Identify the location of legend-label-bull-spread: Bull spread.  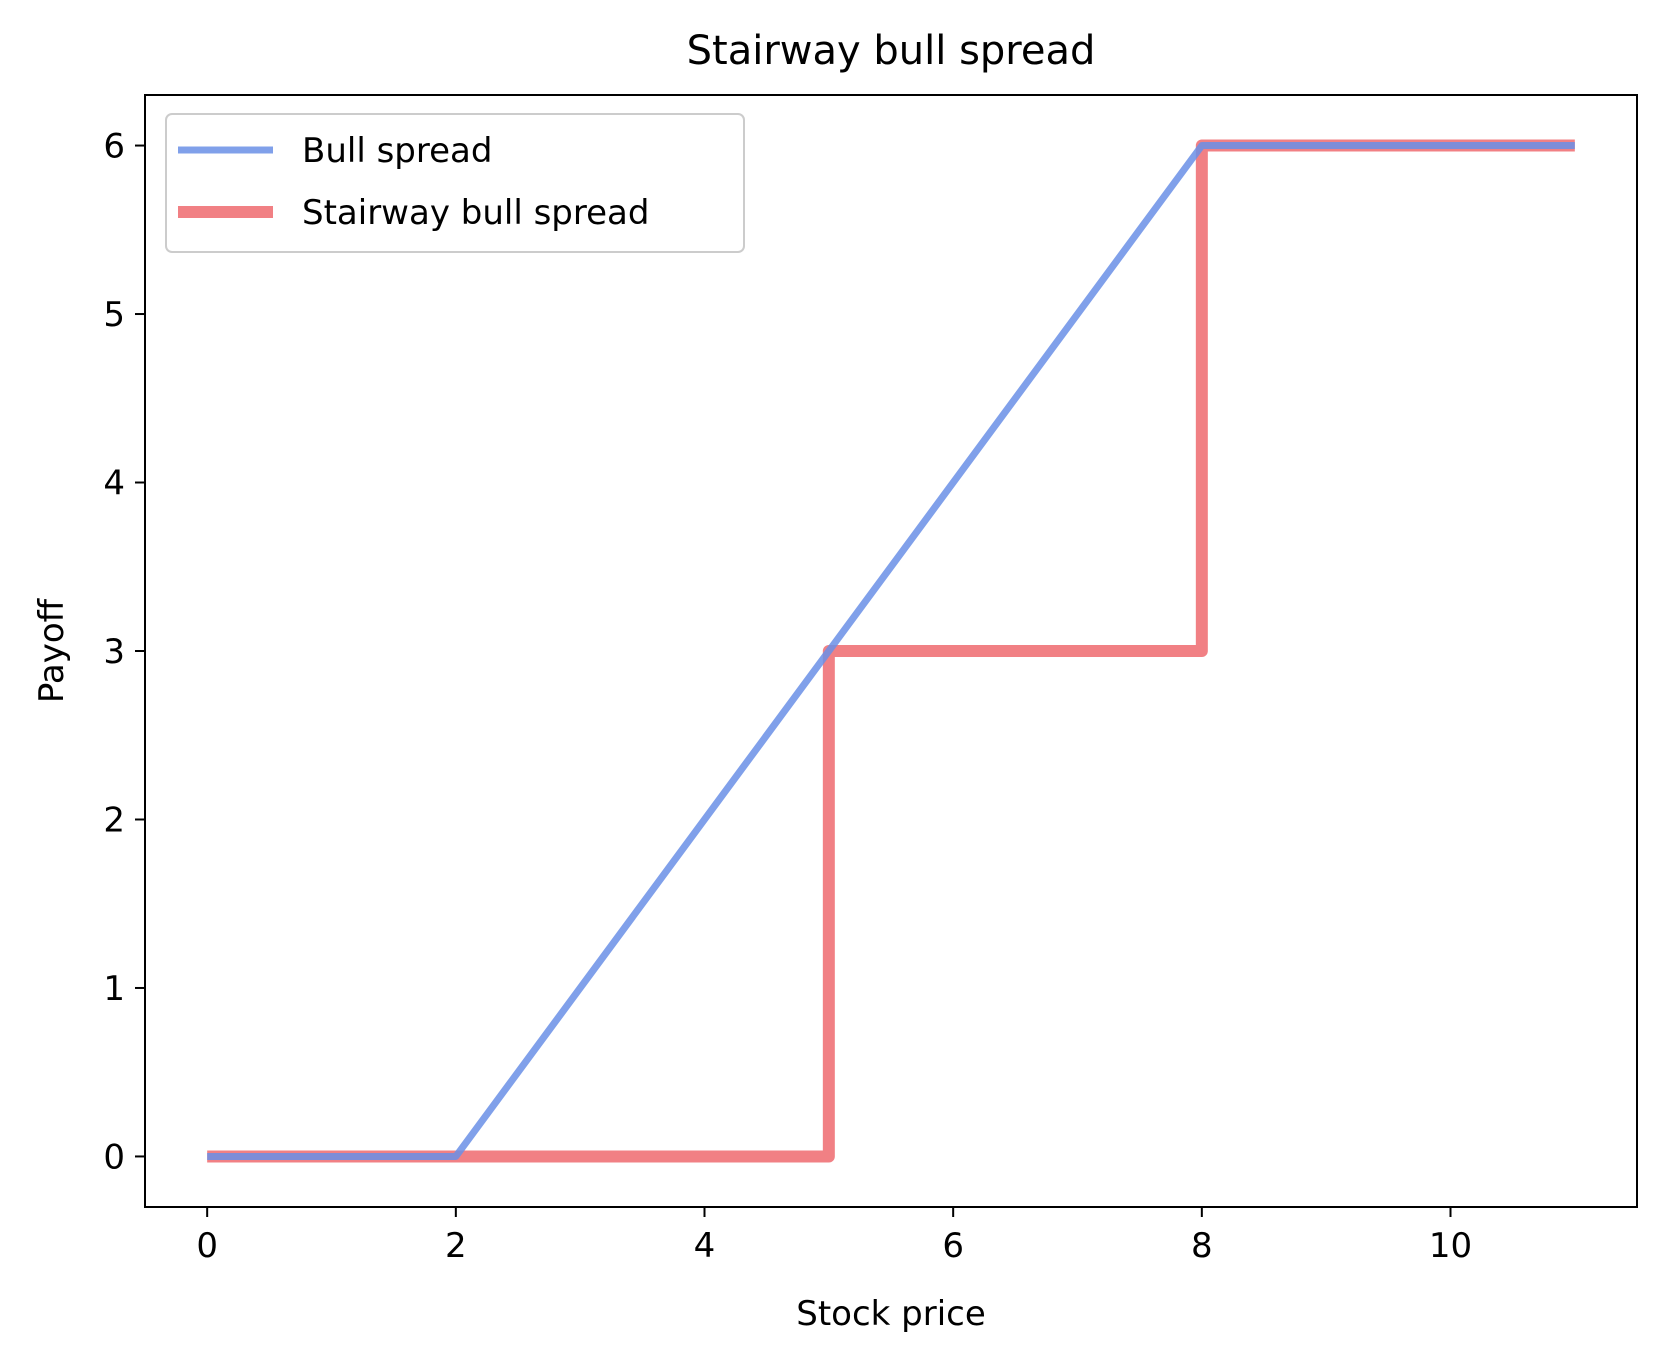
(397, 151).